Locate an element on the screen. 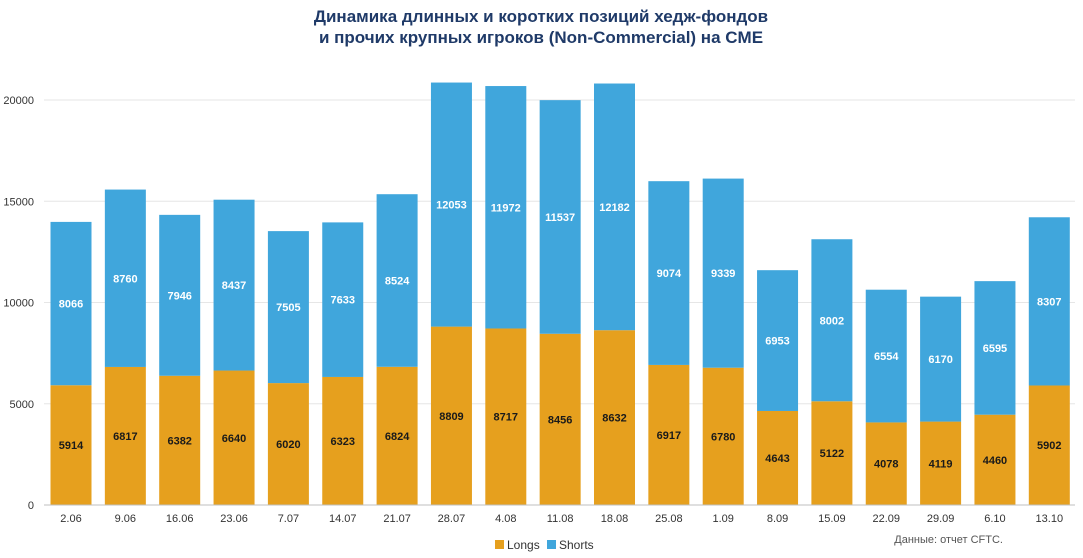 This screenshot has height=558, width=1083. data-label-longs: 8717 is located at coordinates (506, 418).